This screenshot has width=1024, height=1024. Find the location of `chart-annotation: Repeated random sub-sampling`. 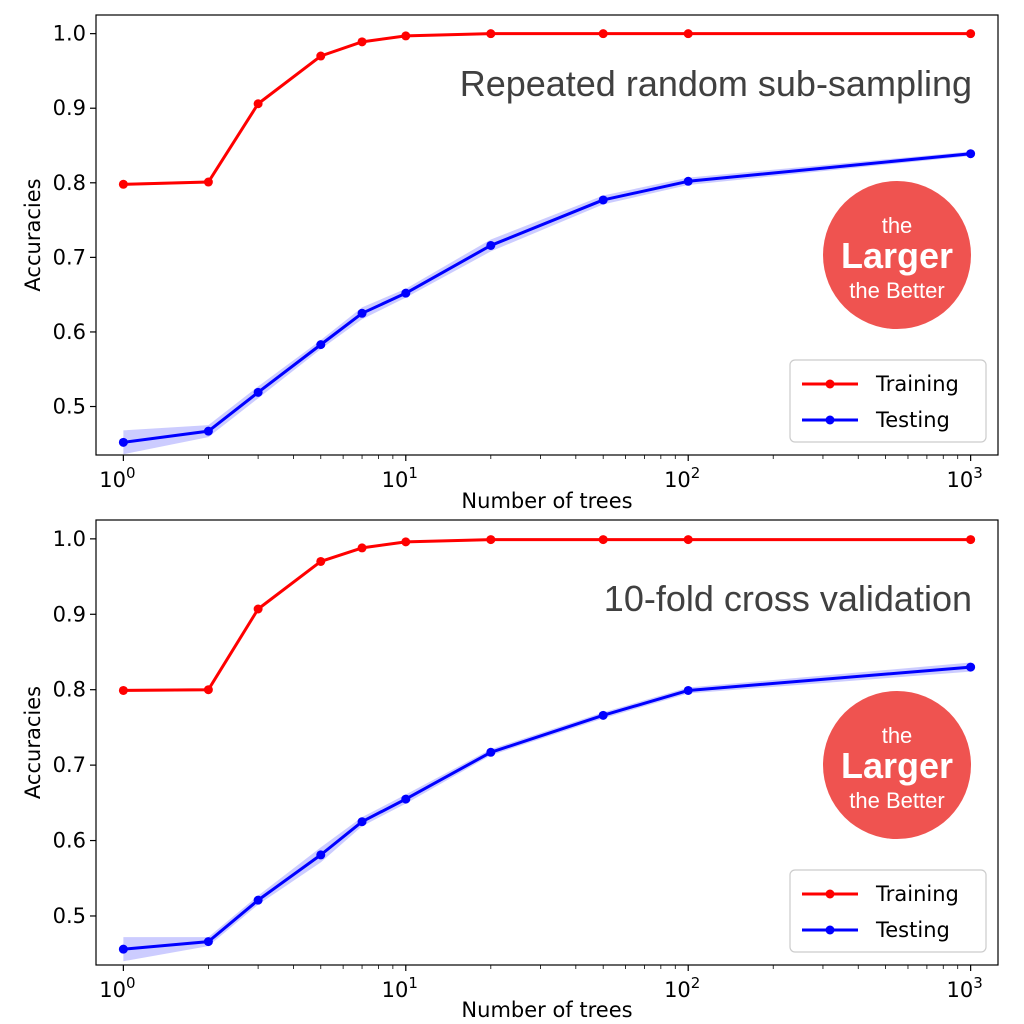

chart-annotation: Repeated random sub-sampling is located at coordinates (716, 83).